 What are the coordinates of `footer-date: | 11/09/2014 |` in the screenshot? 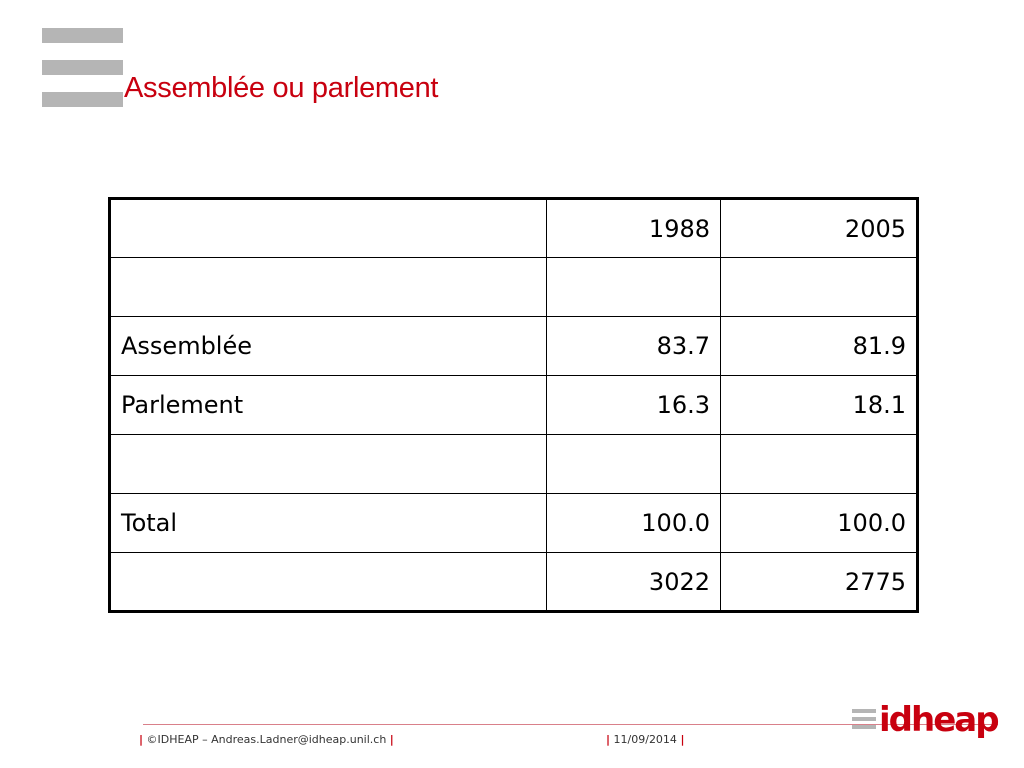 It's located at (645, 739).